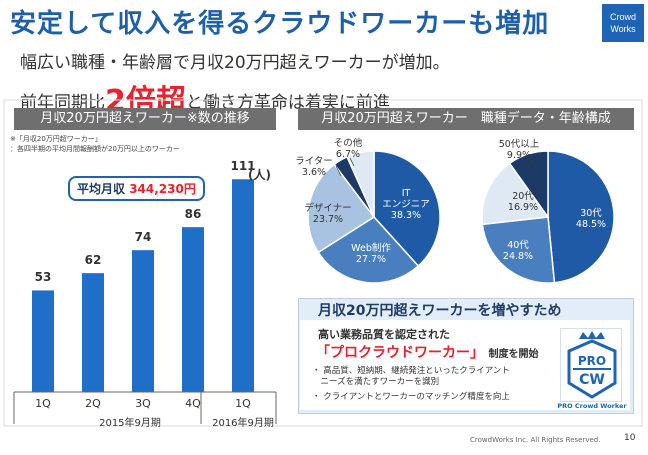 The width and height of the screenshot is (648, 455). I want to click on crown-icon, so click(592, 335).